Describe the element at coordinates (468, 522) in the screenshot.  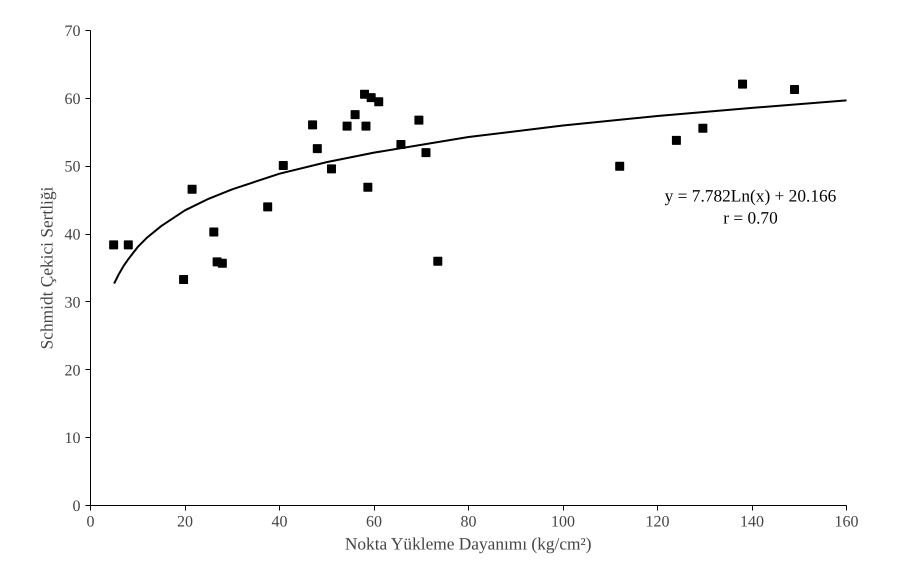
I see `x-tick-label: 80` at that location.